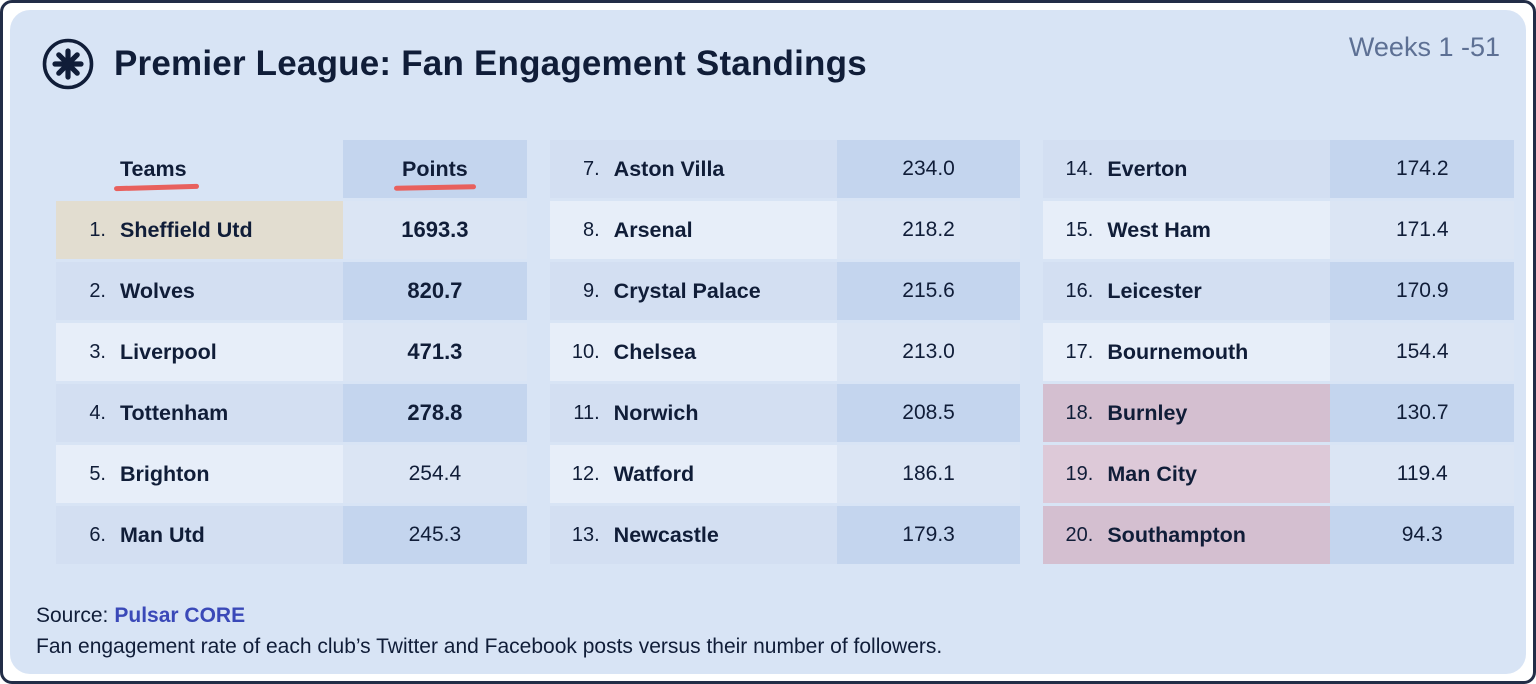 Image resolution: width=1536 pixels, height=684 pixels. I want to click on rank-label: 20., so click(1079, 534).